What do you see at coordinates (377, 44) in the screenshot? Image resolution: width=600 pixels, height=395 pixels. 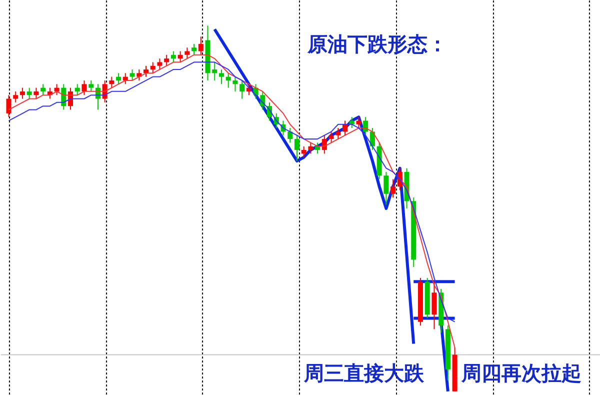 I see `annotation: 原油下跌形态：` at bounding box center [377, 44].